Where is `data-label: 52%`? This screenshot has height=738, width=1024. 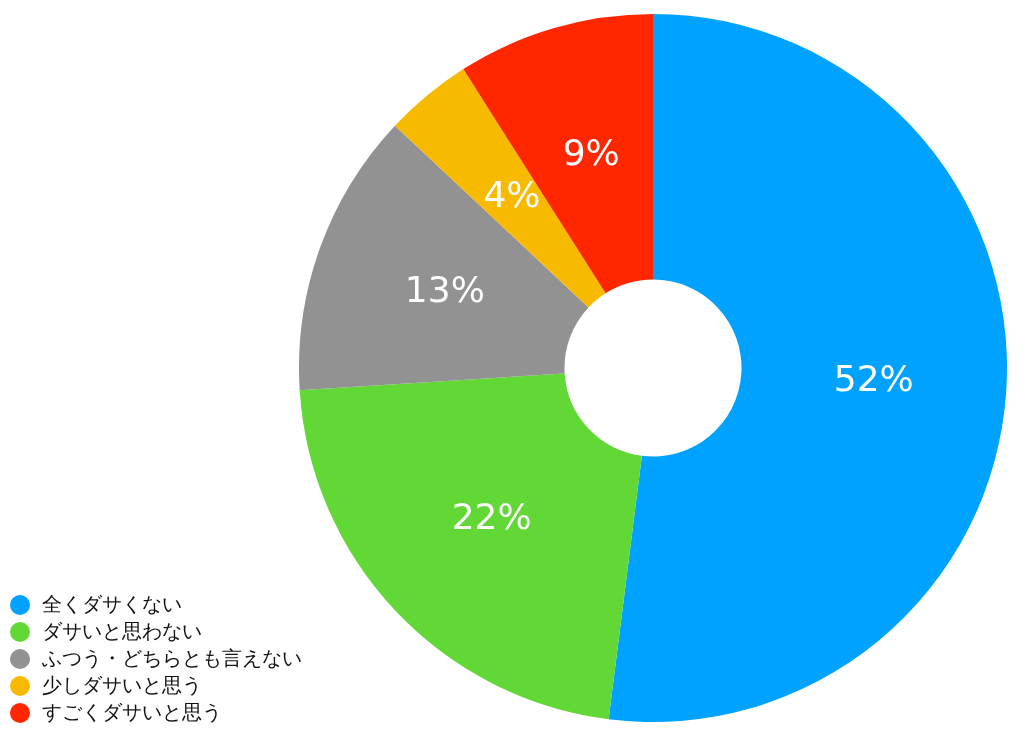 data-label: 52% is located at coordinates (873, 379).